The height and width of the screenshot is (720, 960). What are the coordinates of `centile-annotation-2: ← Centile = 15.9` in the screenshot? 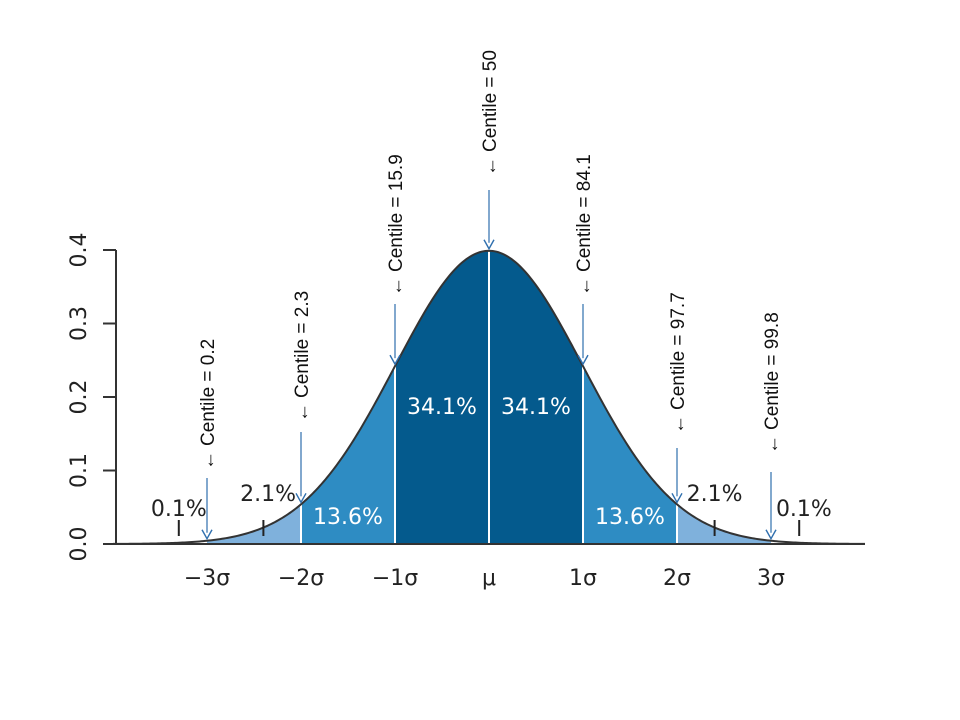 It's located at (396, 225).